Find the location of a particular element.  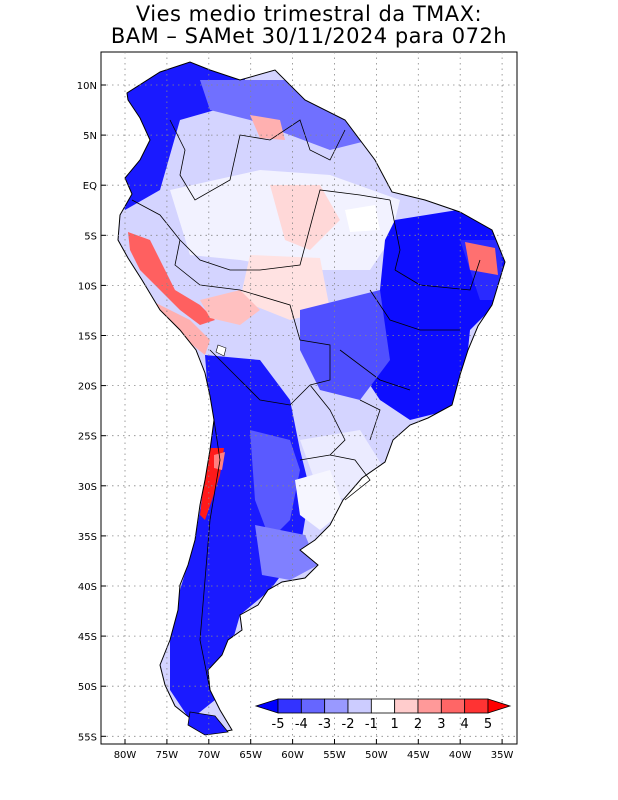

colorbar-label: 4 is located at coordinates (465, 724).